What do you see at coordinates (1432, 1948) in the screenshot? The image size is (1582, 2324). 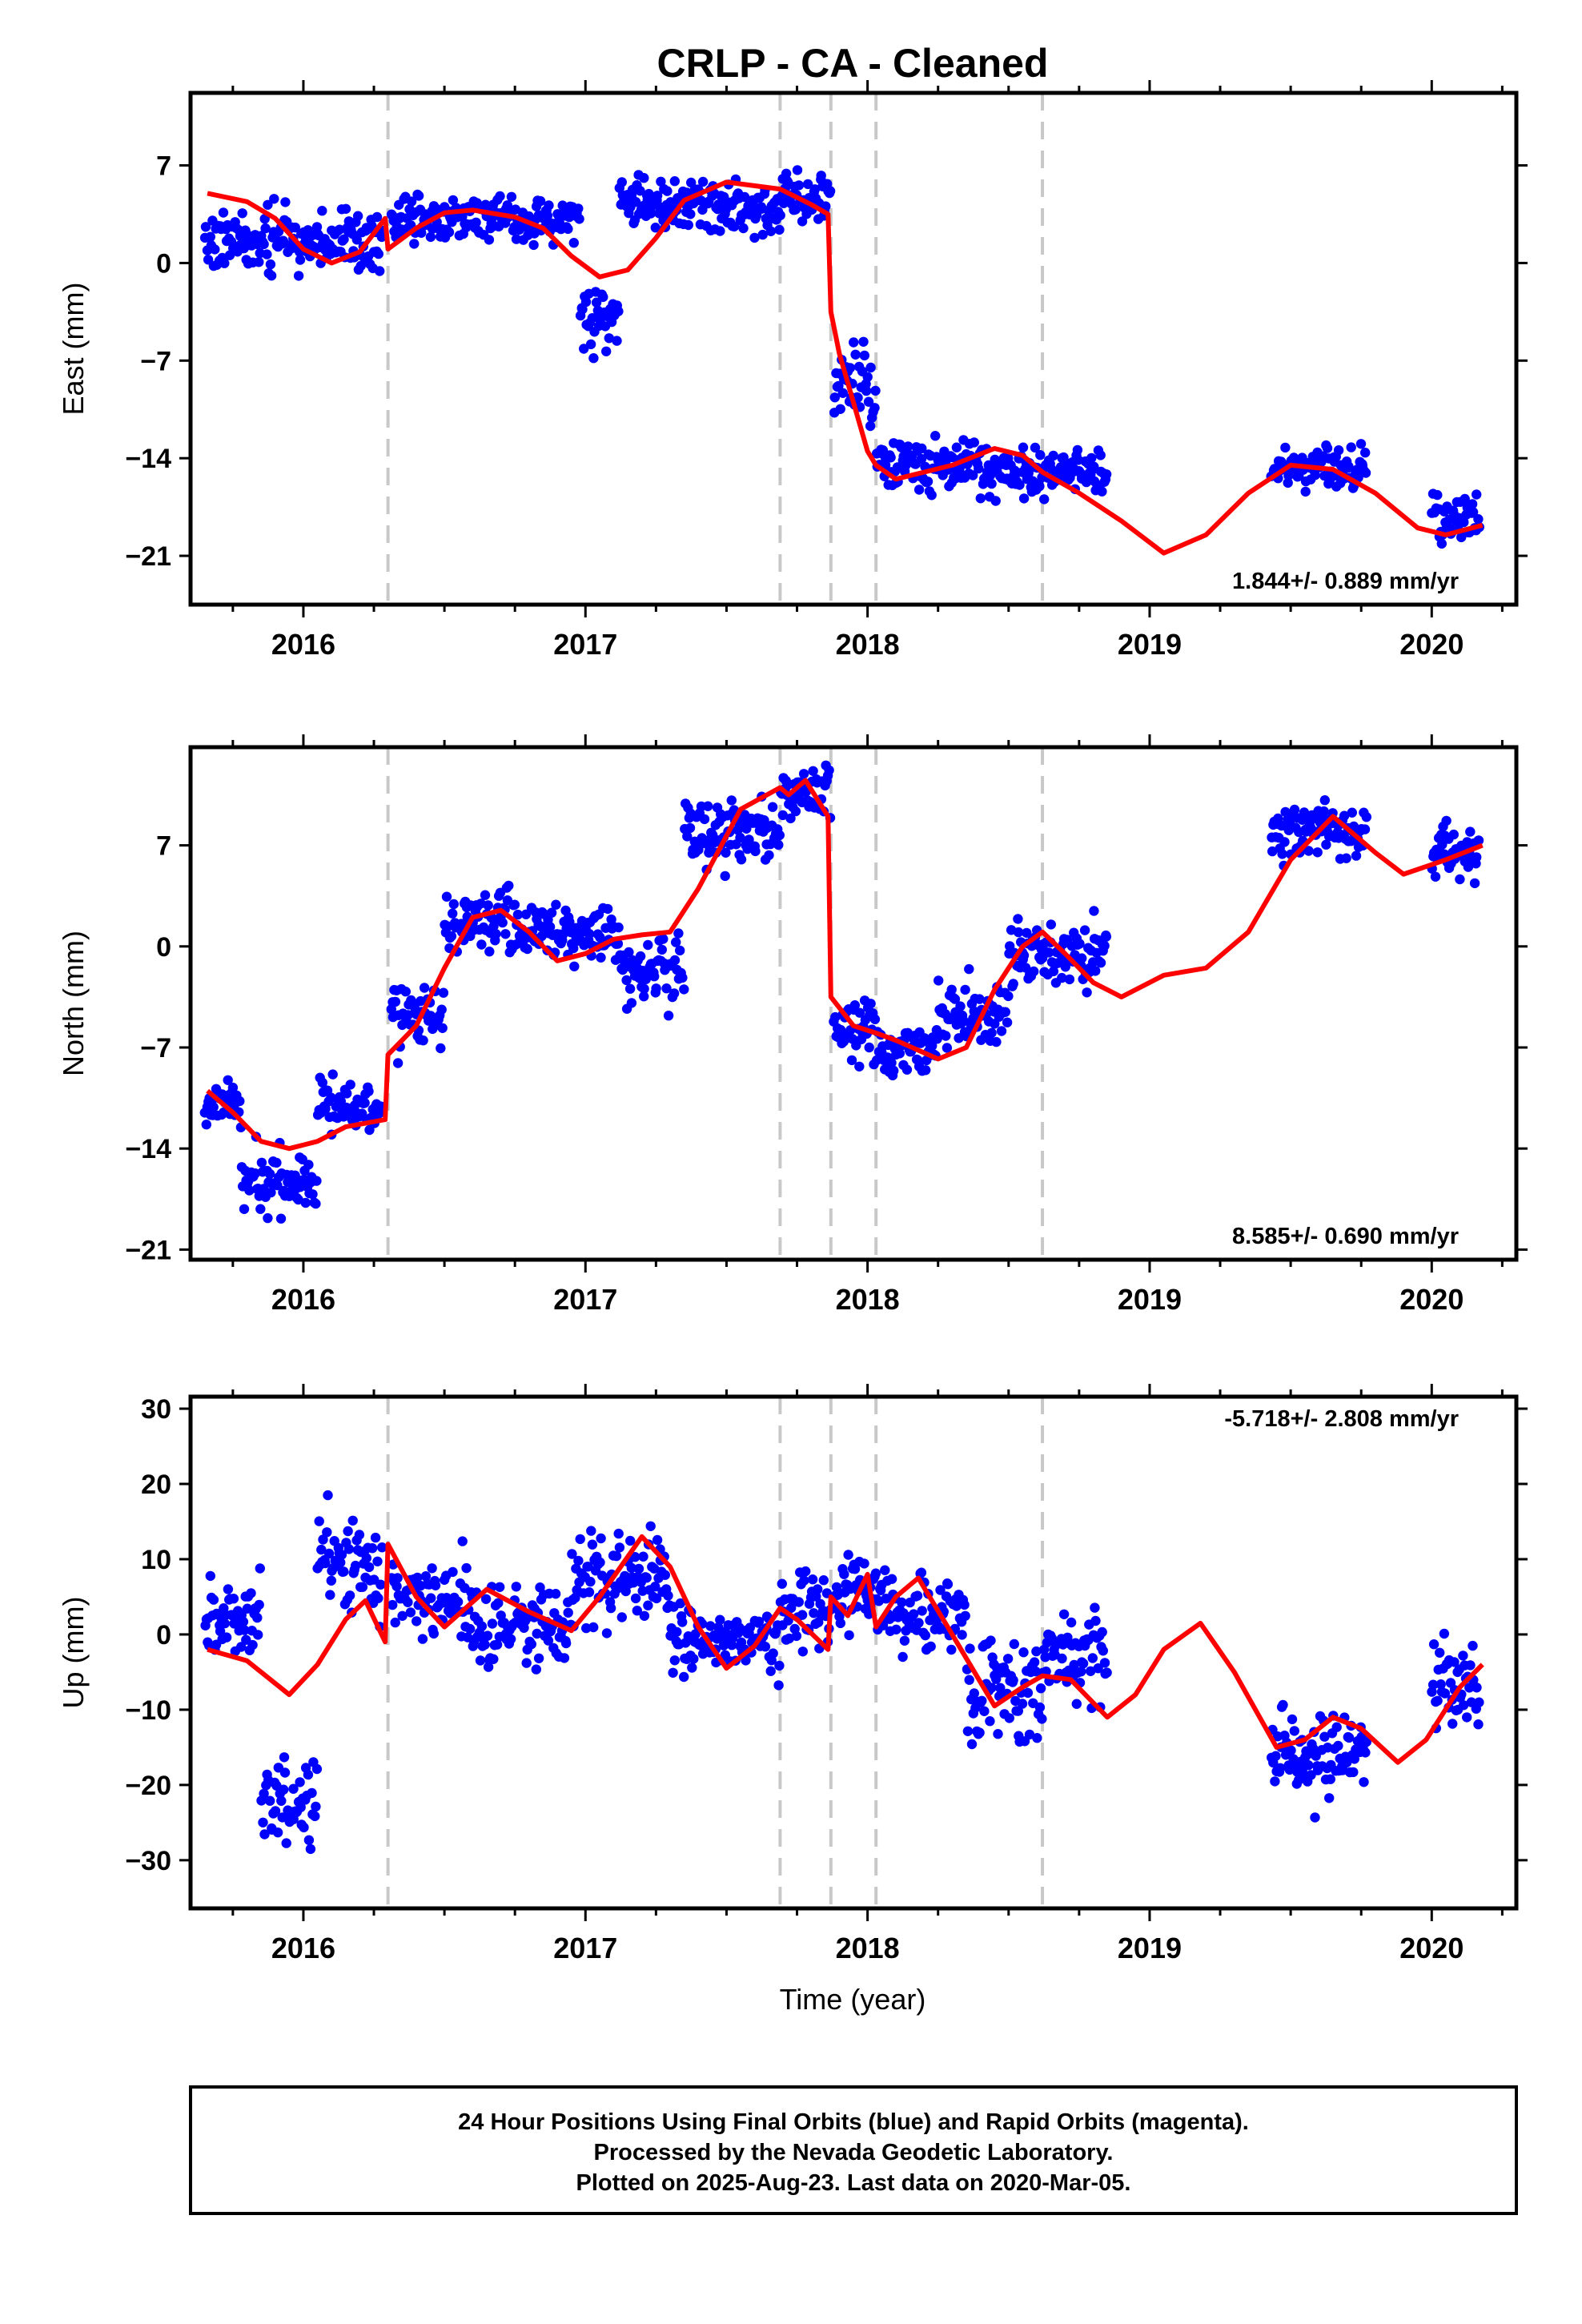 I see `x-tick-label: 2020` at bounding box center [1432, 1948].